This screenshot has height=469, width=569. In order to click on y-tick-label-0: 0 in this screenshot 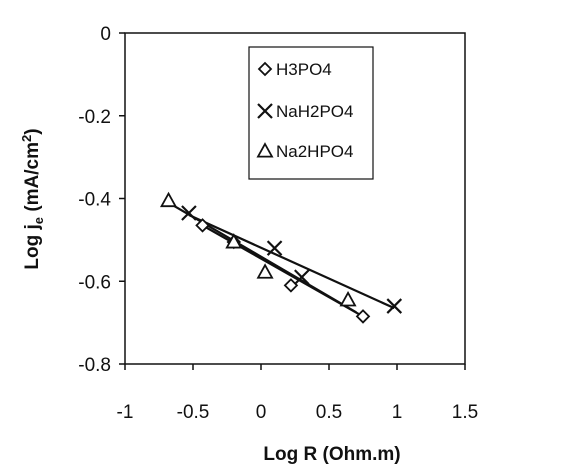, I will do `click(105, 34)`.